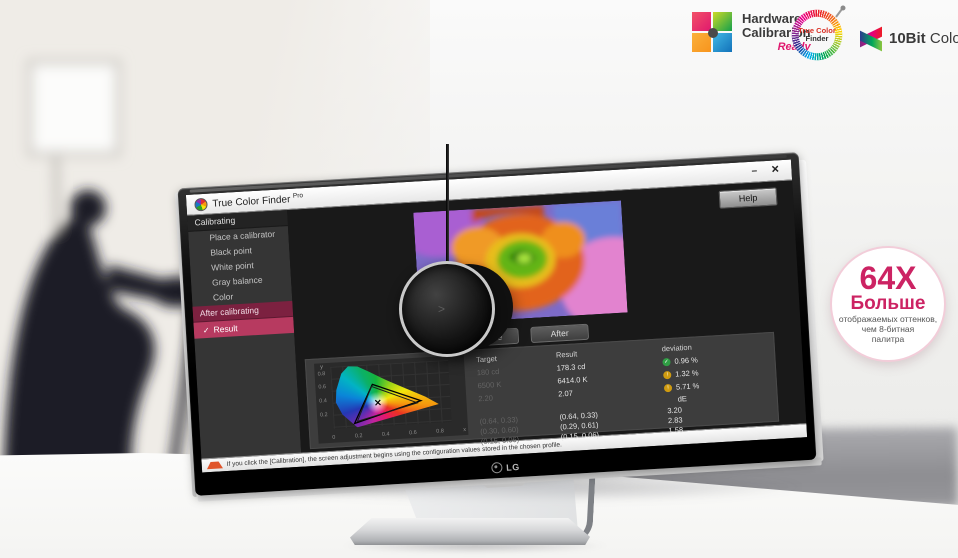  I want to click on ten-bit-color-logo: 10Bit Color, so click(909, 38).